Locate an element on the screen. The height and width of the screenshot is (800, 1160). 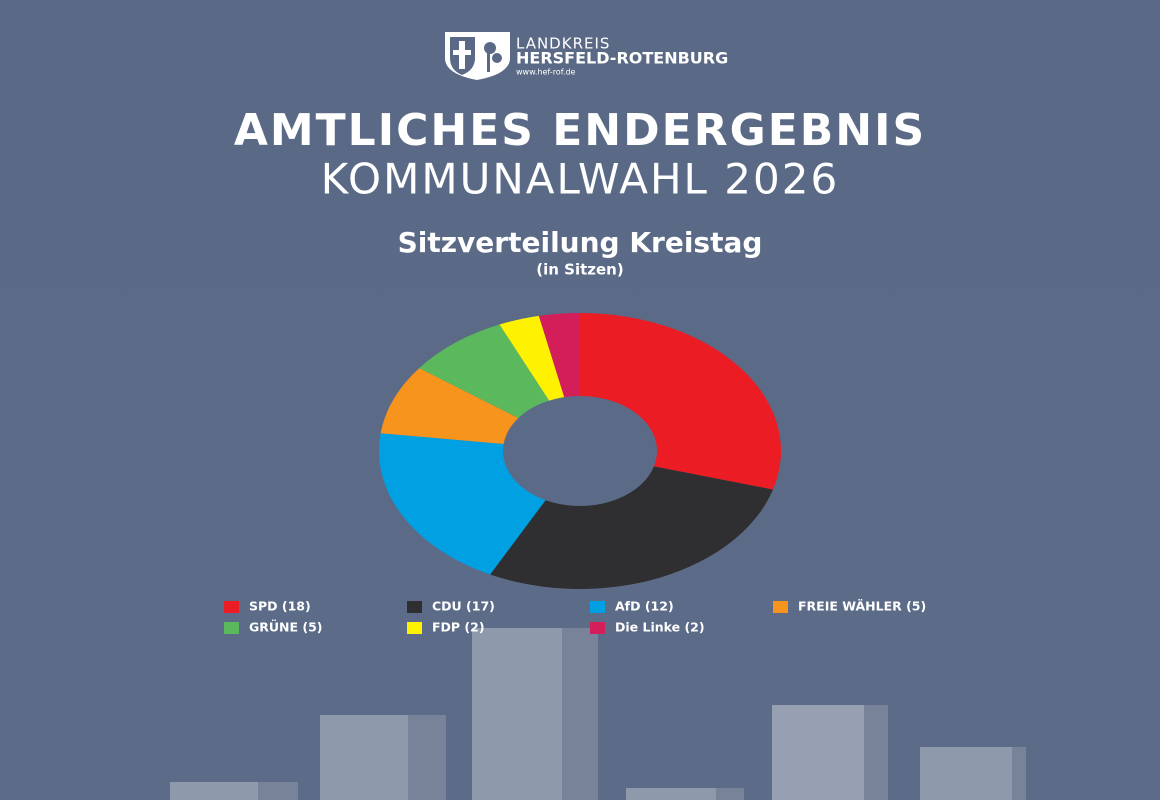
legend-label: FDP (2) is located at coordinates (458, 627).